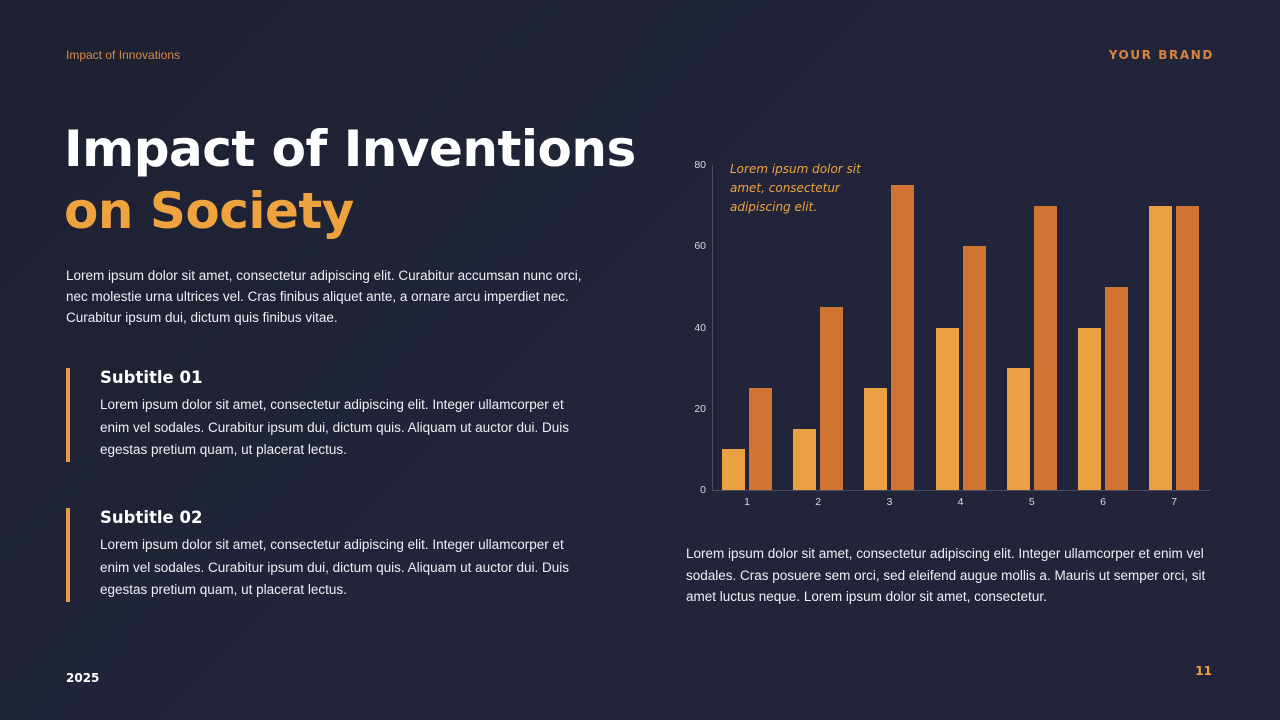  Describe the element at coordinates (703, 490) in the screenshot. I see `y-tick-label: 0` at that location.